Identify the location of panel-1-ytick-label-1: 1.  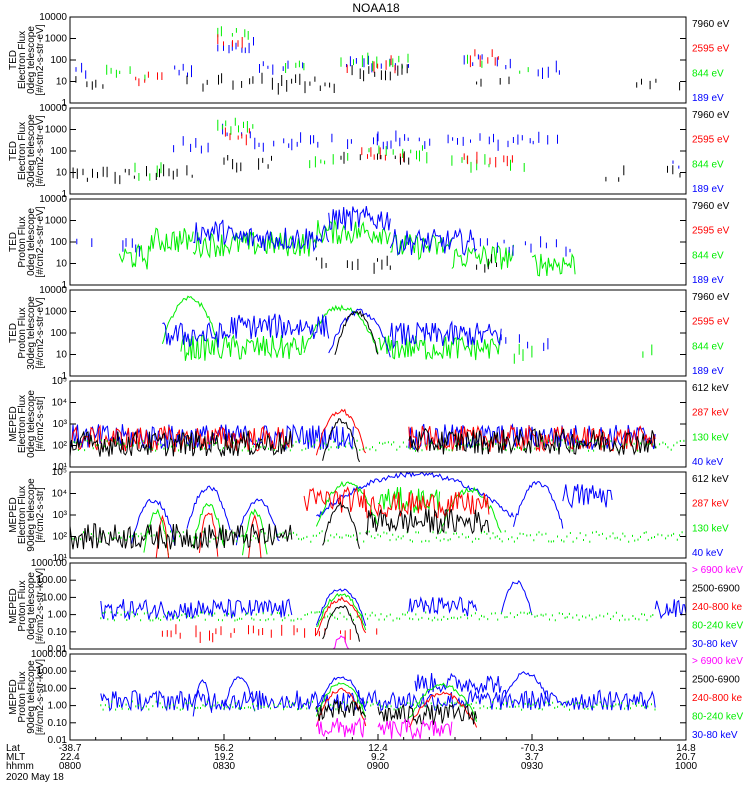
(64, 103).